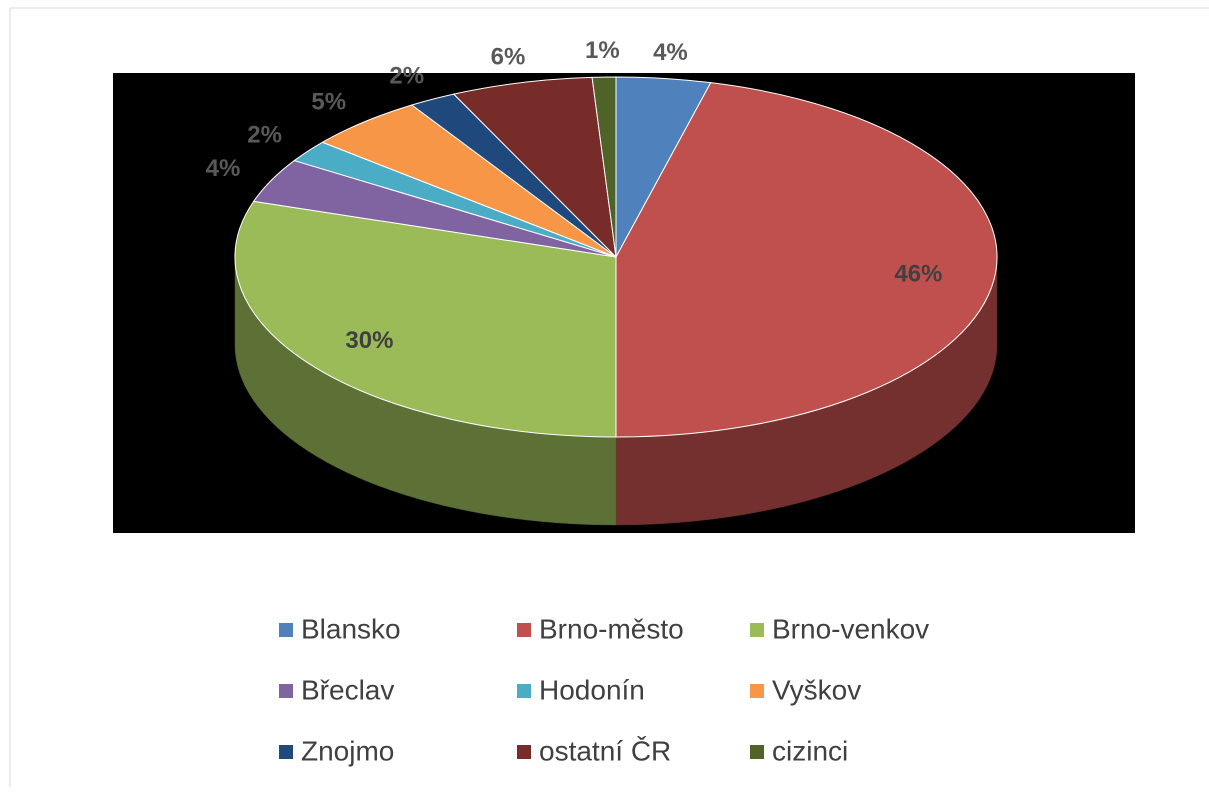 The width and height of the screenshot is (1209, 792). What do you see at coordinates (508, 57) in the screenshot?
I see `data-label: 6%` at bounding box center [508, 57].